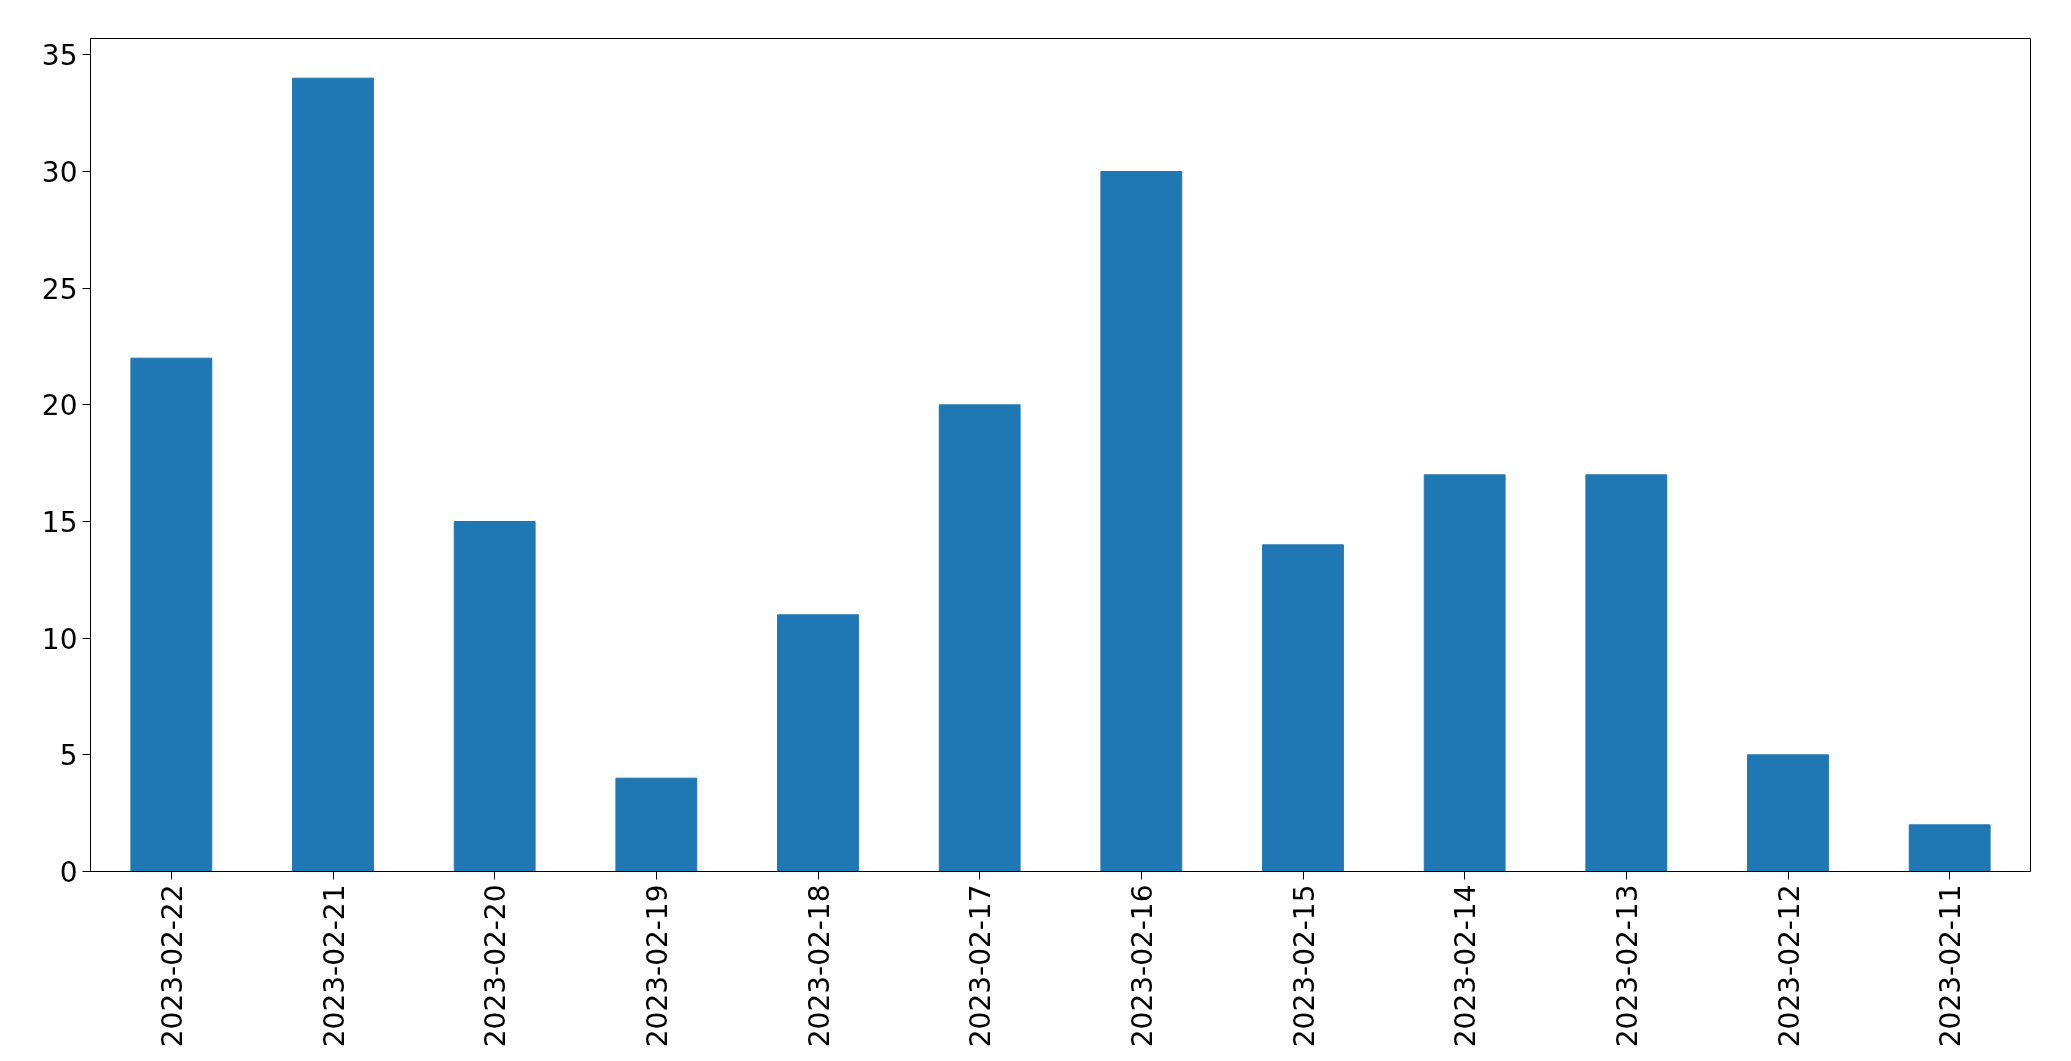 This screenshot has width=2071, height=1061. What do you see at coordinates (59, 172) in the screenshot?
I see `y-tick-label: 30` at bounding box center [59, 172].